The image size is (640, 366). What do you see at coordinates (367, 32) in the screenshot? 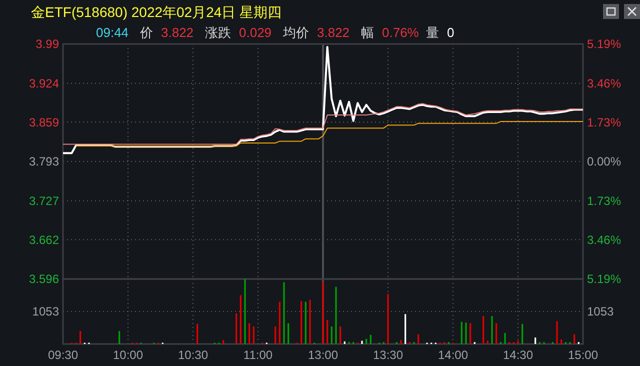
I see `text: 幅` at bounding box center [367, 32].